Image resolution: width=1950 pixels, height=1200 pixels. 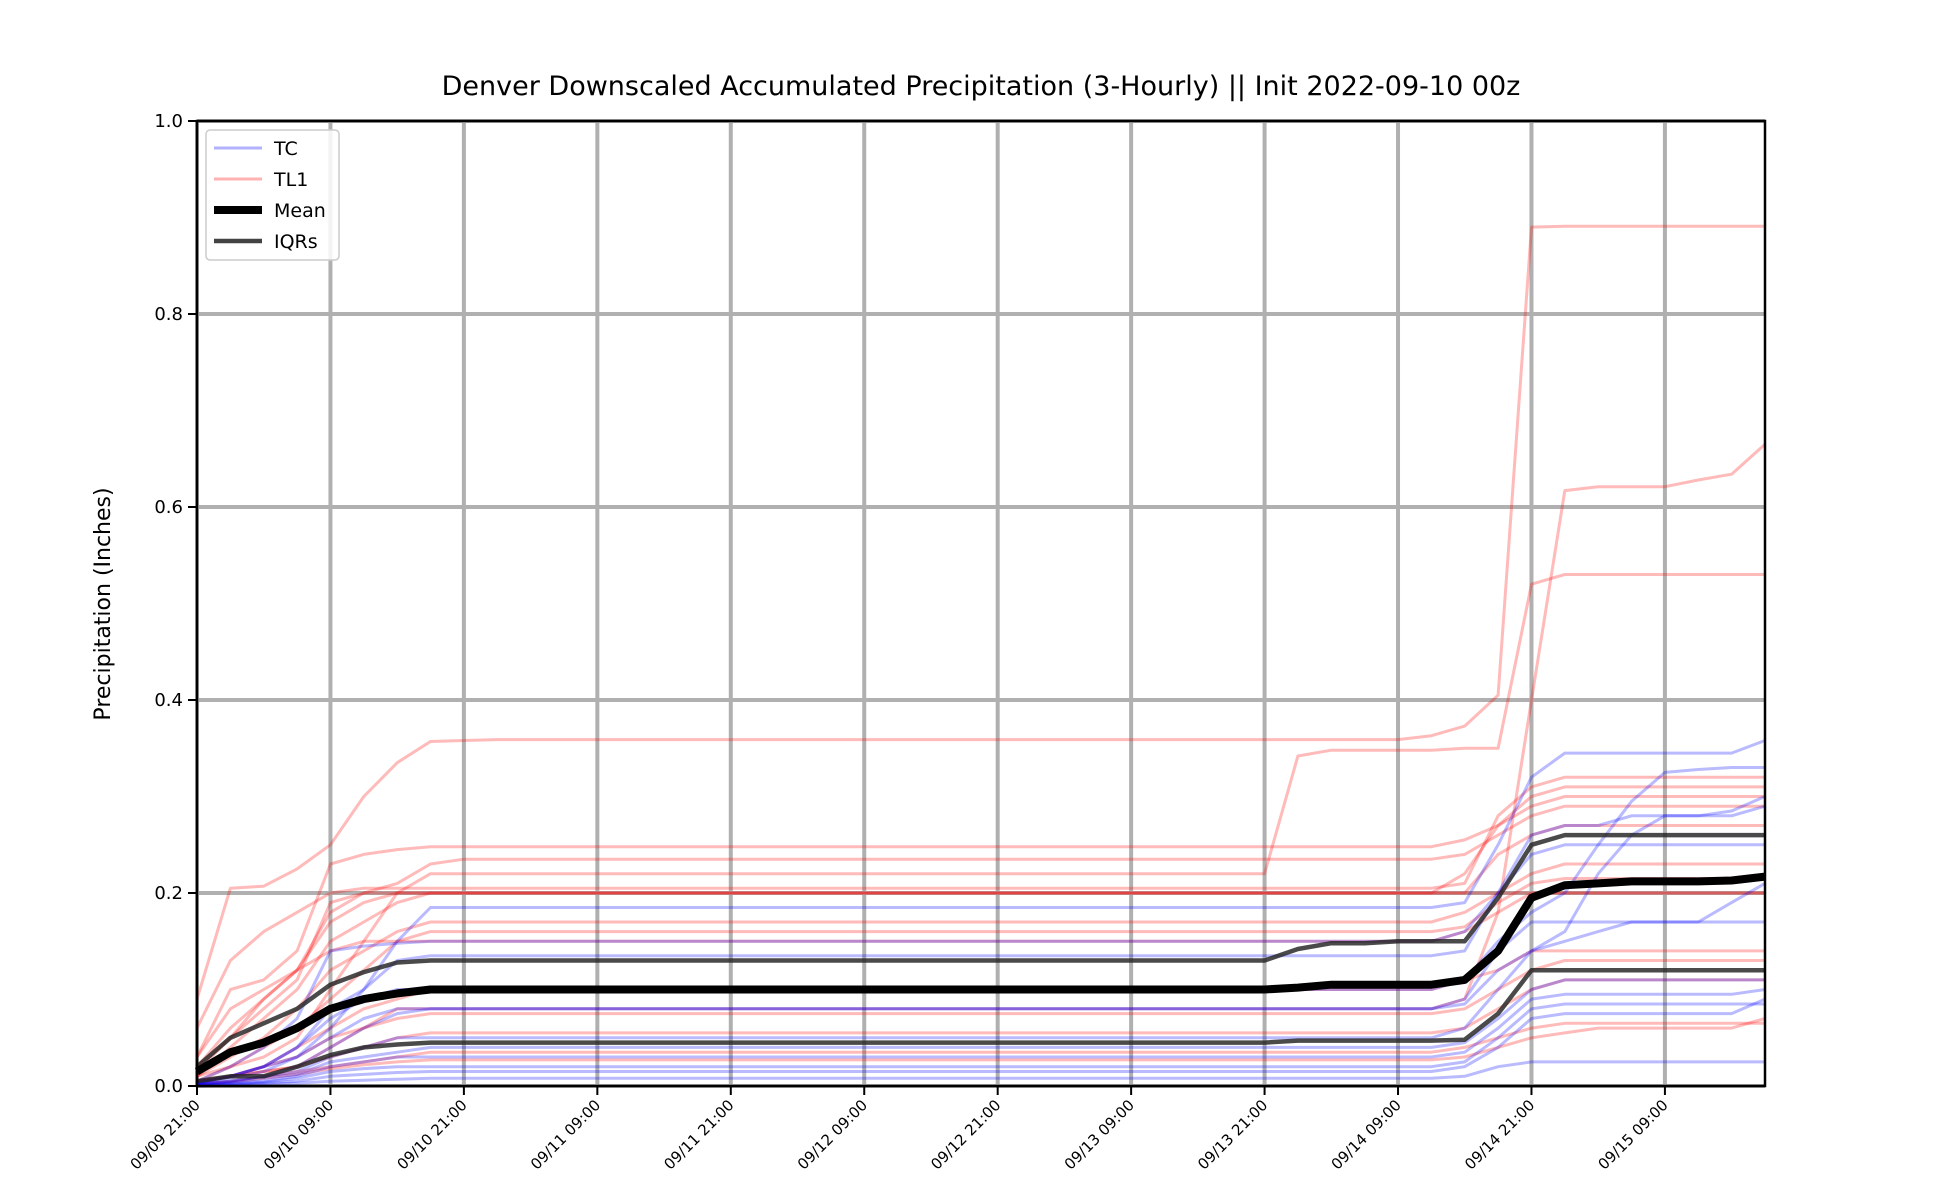 What do you see at coordinates (168, 700) in the screenshot?
I see `y-tick-label-2: 0.4` at bounding box center [168, 700].